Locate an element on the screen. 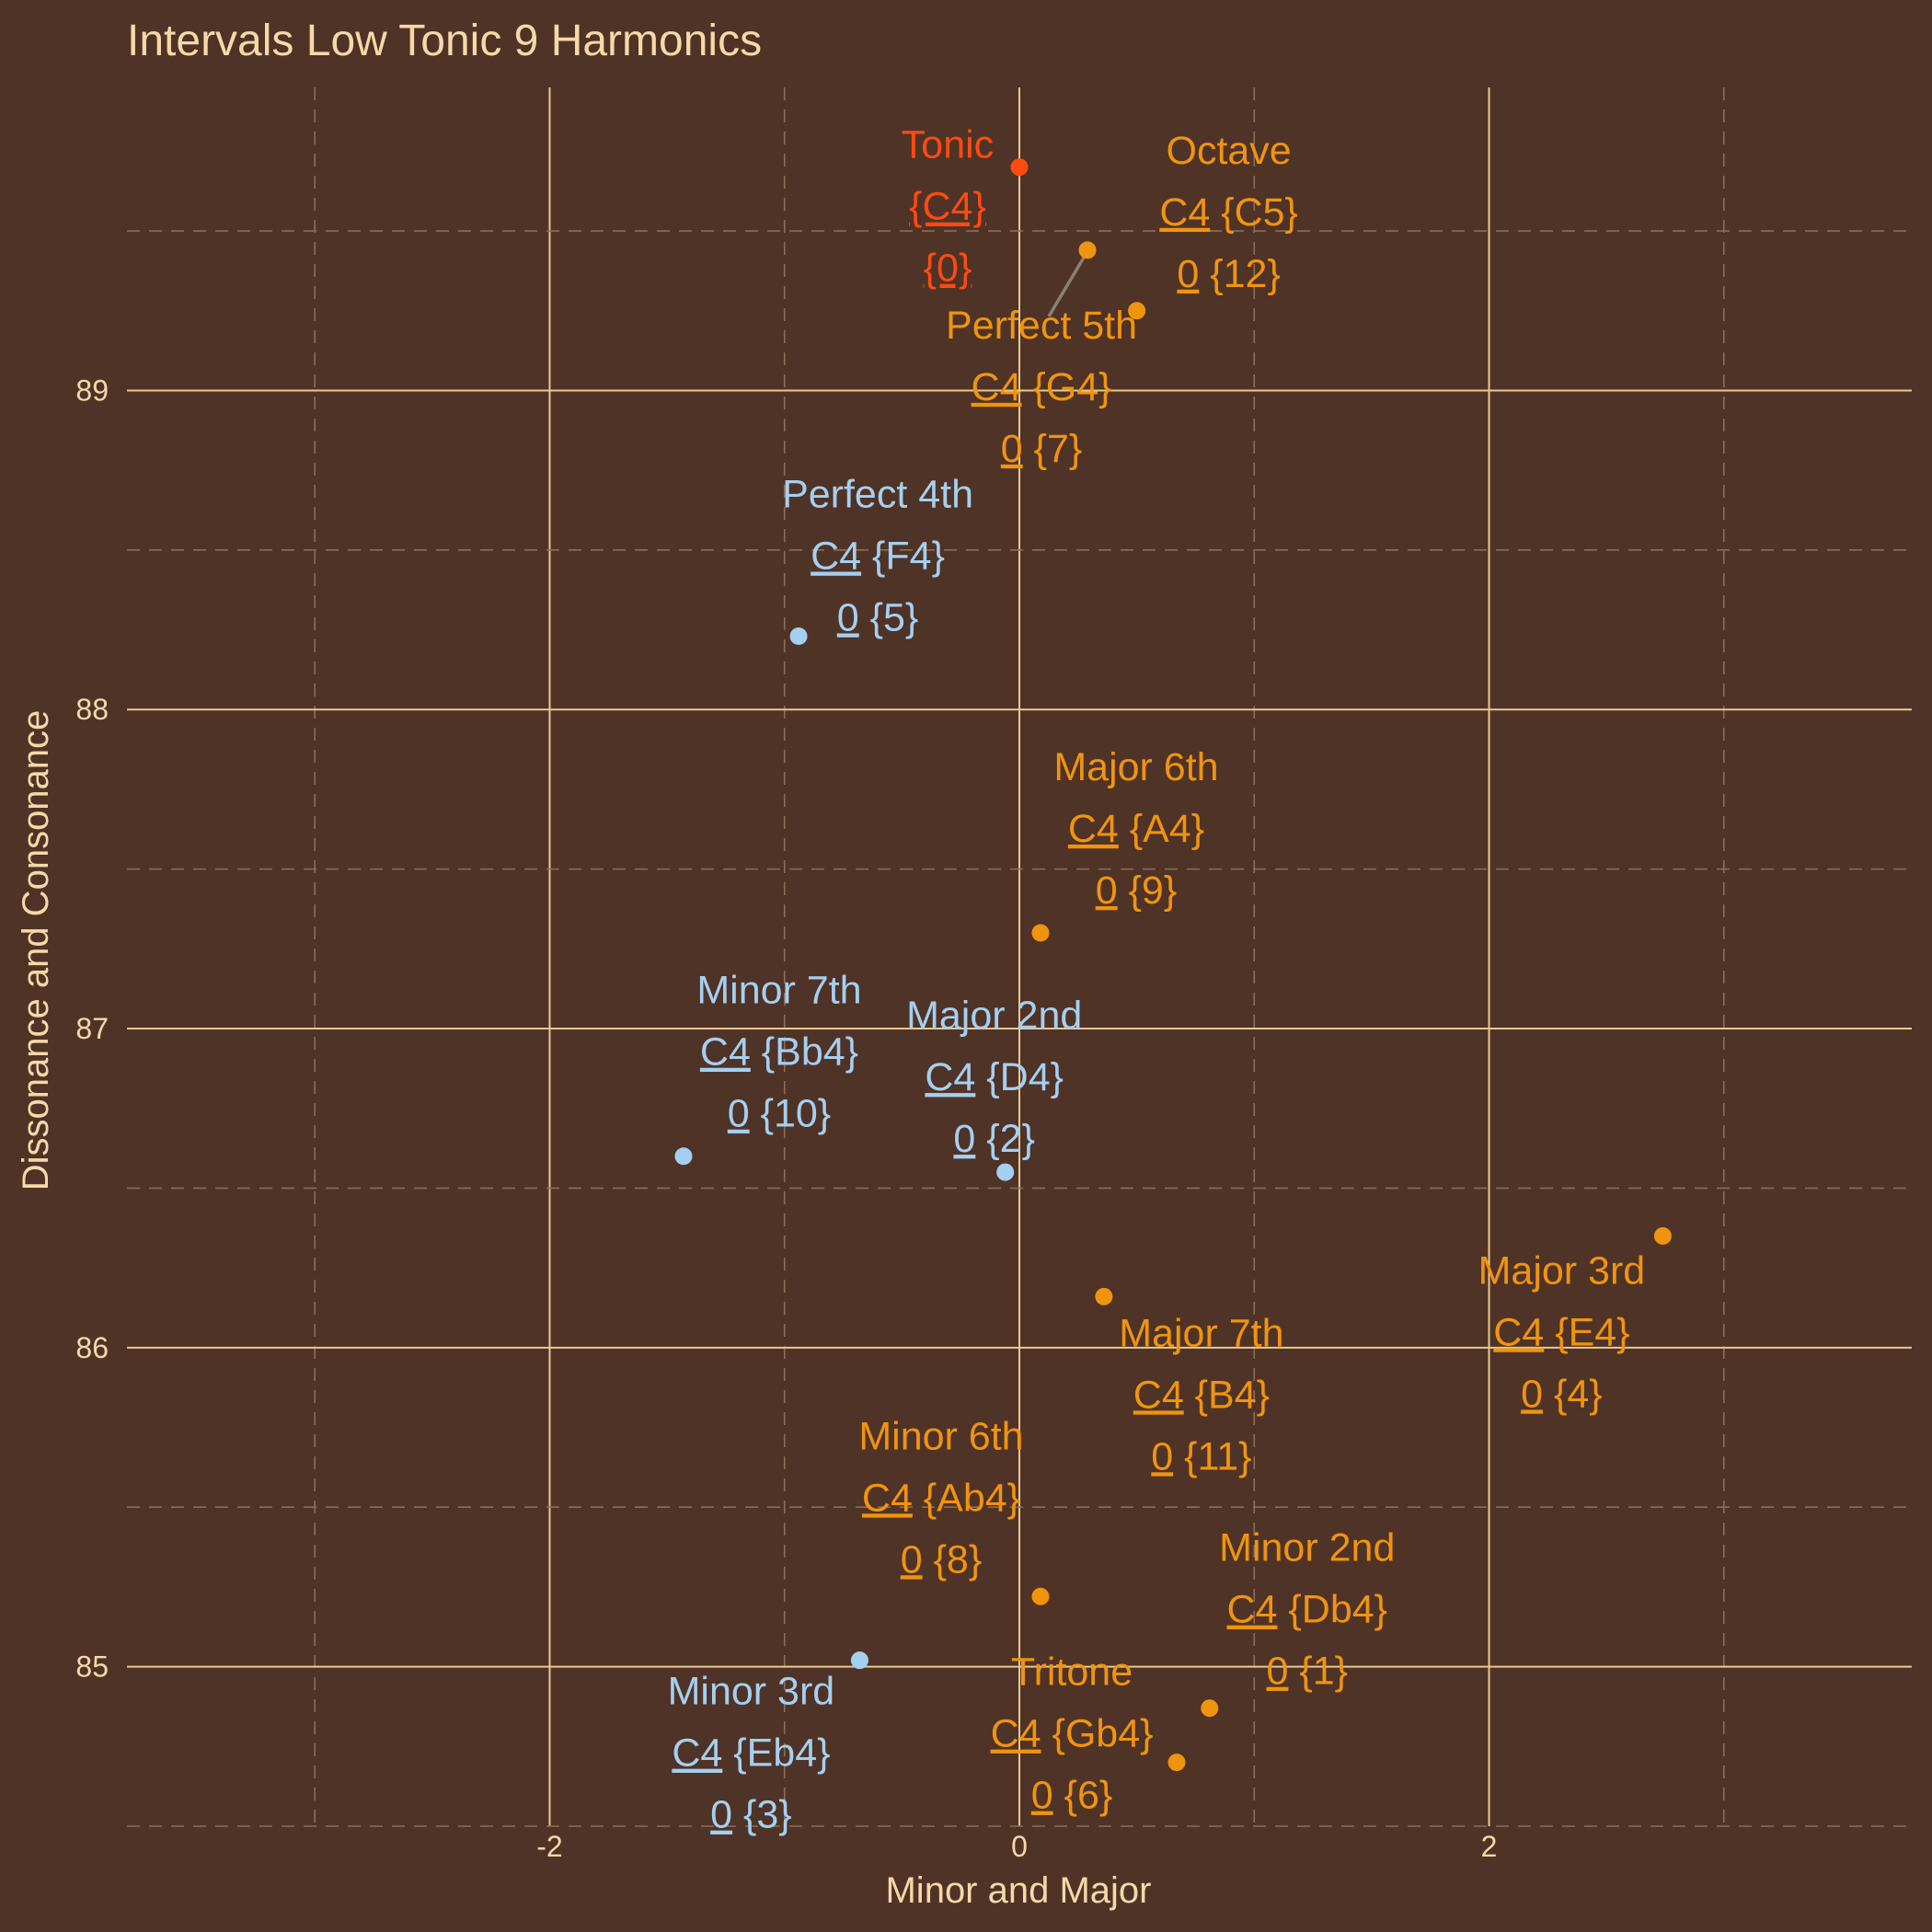 Image resolution: width=1932 pixels, height=1932 pixels. point-label-notes: C4 {Gb4} is located at coordinates (1072, 1734).